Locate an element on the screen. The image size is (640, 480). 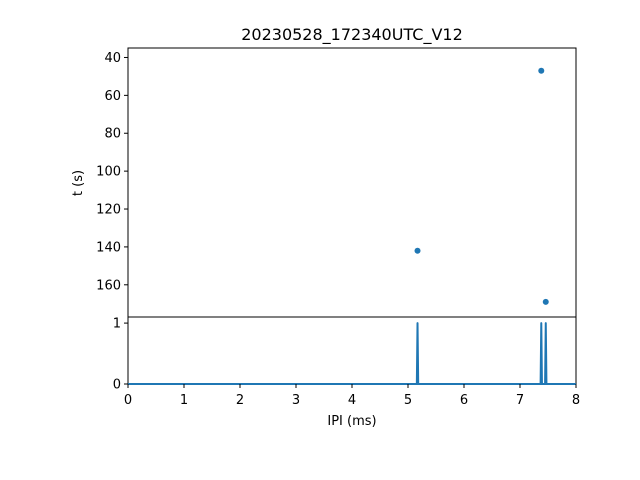
line-x-tick-label: 4 is located at coordinates (352, 400).